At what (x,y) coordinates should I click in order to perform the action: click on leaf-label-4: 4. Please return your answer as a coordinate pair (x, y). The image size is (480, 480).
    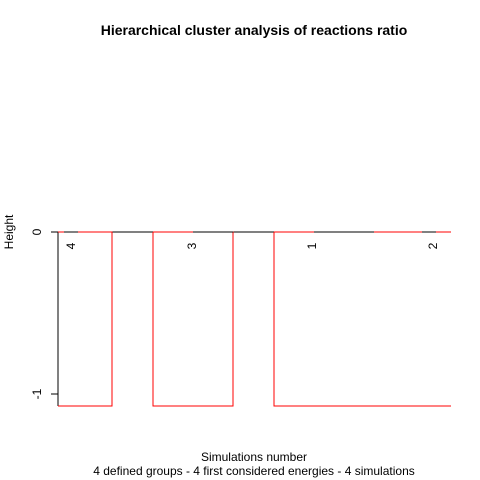
    Looking at the image, I should click on (71, 245).